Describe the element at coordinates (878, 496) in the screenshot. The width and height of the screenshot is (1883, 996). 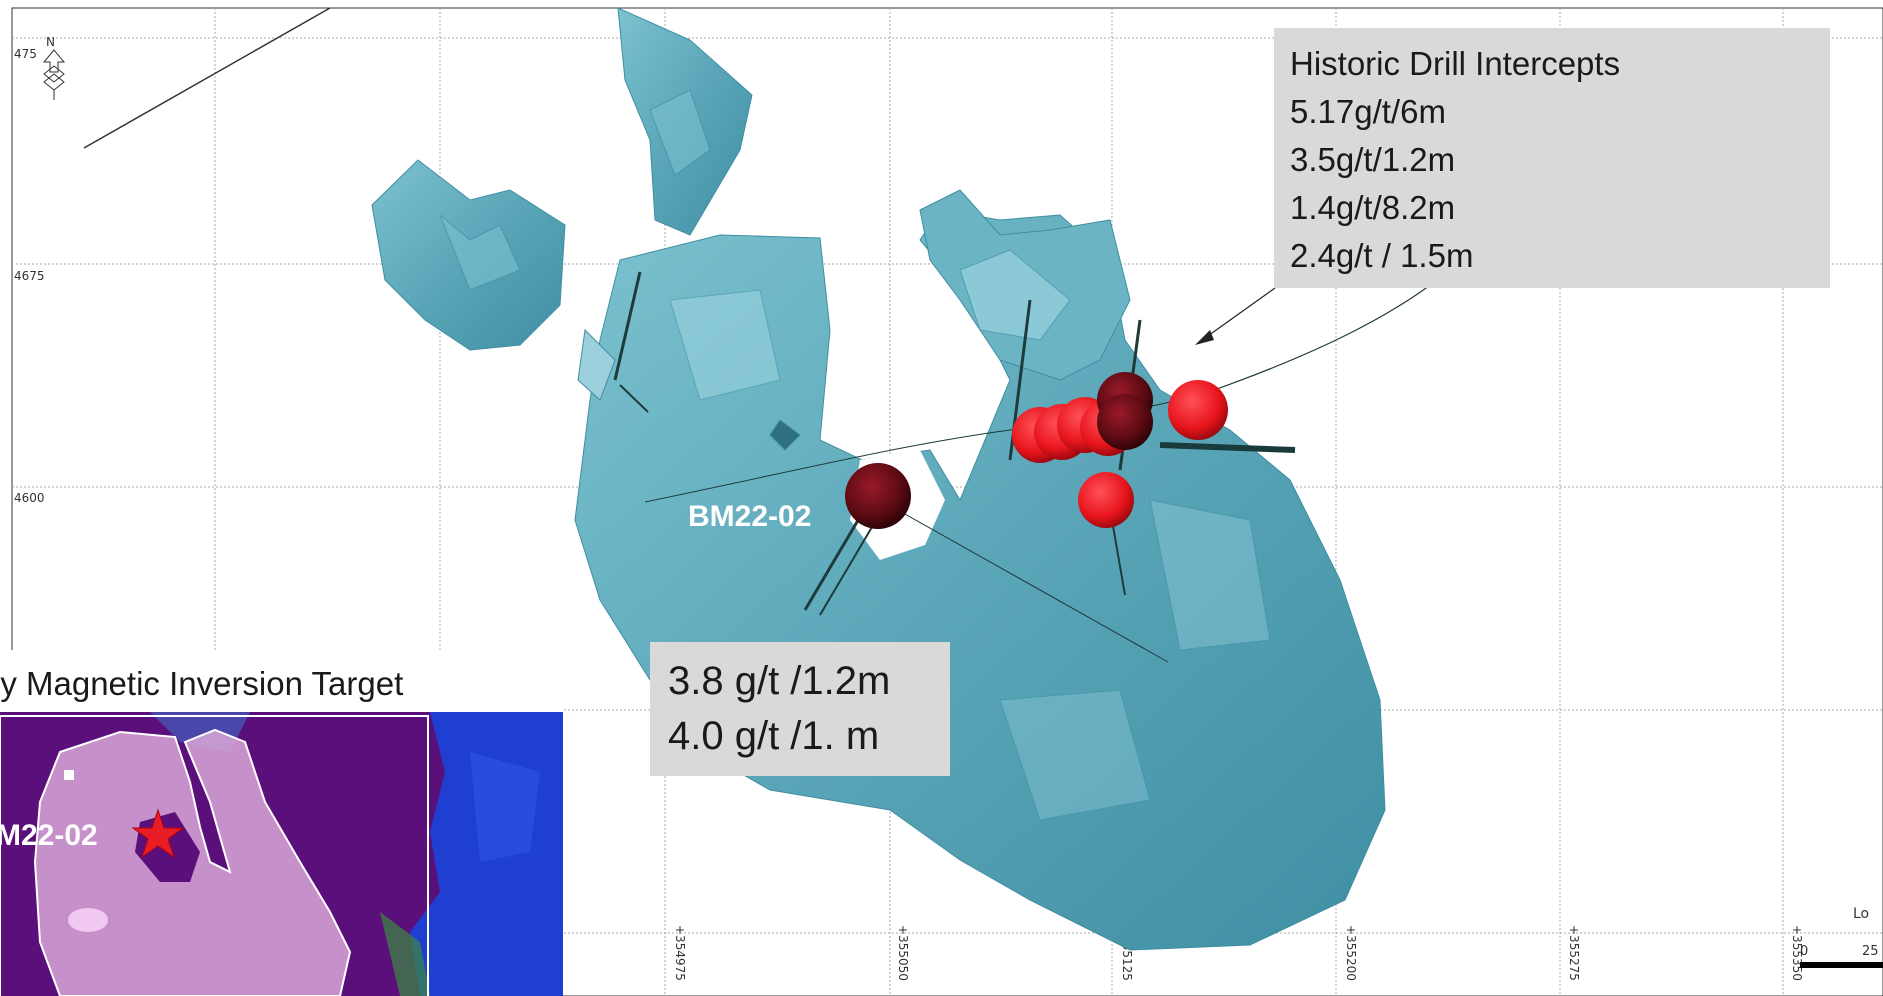
I see `bm22-02-intercept` at that location.